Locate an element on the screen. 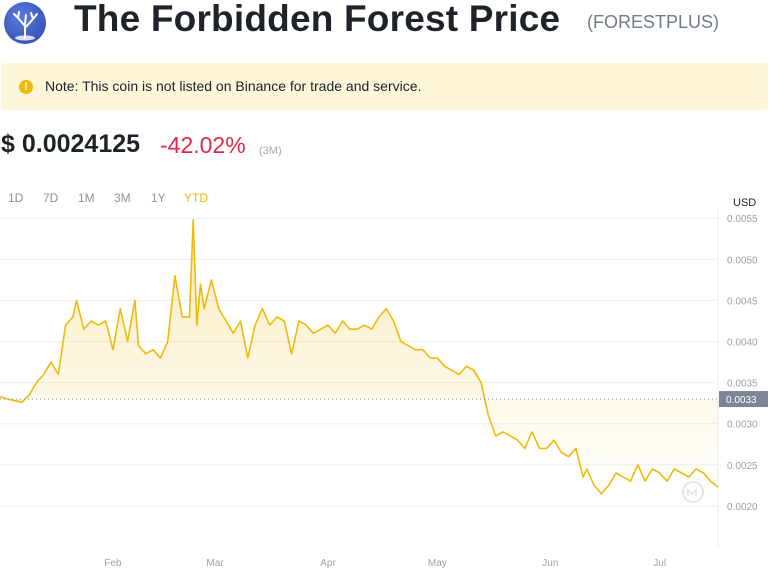 This screenshot has height=575, width=783. y-tick-label: 0.0050 is located at coordinates (742, 260).